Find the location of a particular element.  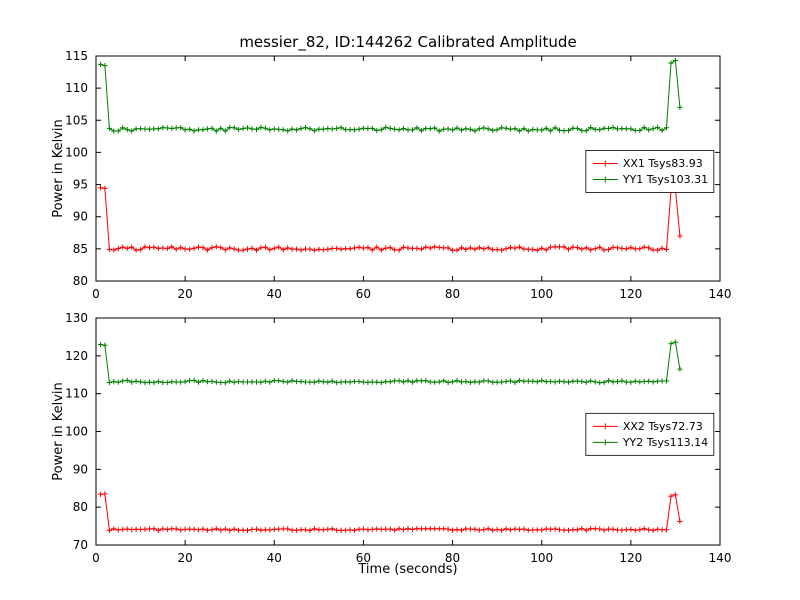

legend: XX1 Tsys83.93 YY1 Tsys103.31 is located at coordinates (650, 171).